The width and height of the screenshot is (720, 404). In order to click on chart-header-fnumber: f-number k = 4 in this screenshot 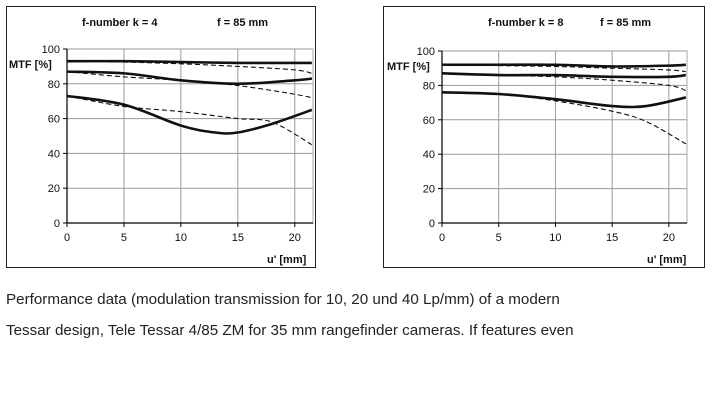, I will do `click(120, 23)`.